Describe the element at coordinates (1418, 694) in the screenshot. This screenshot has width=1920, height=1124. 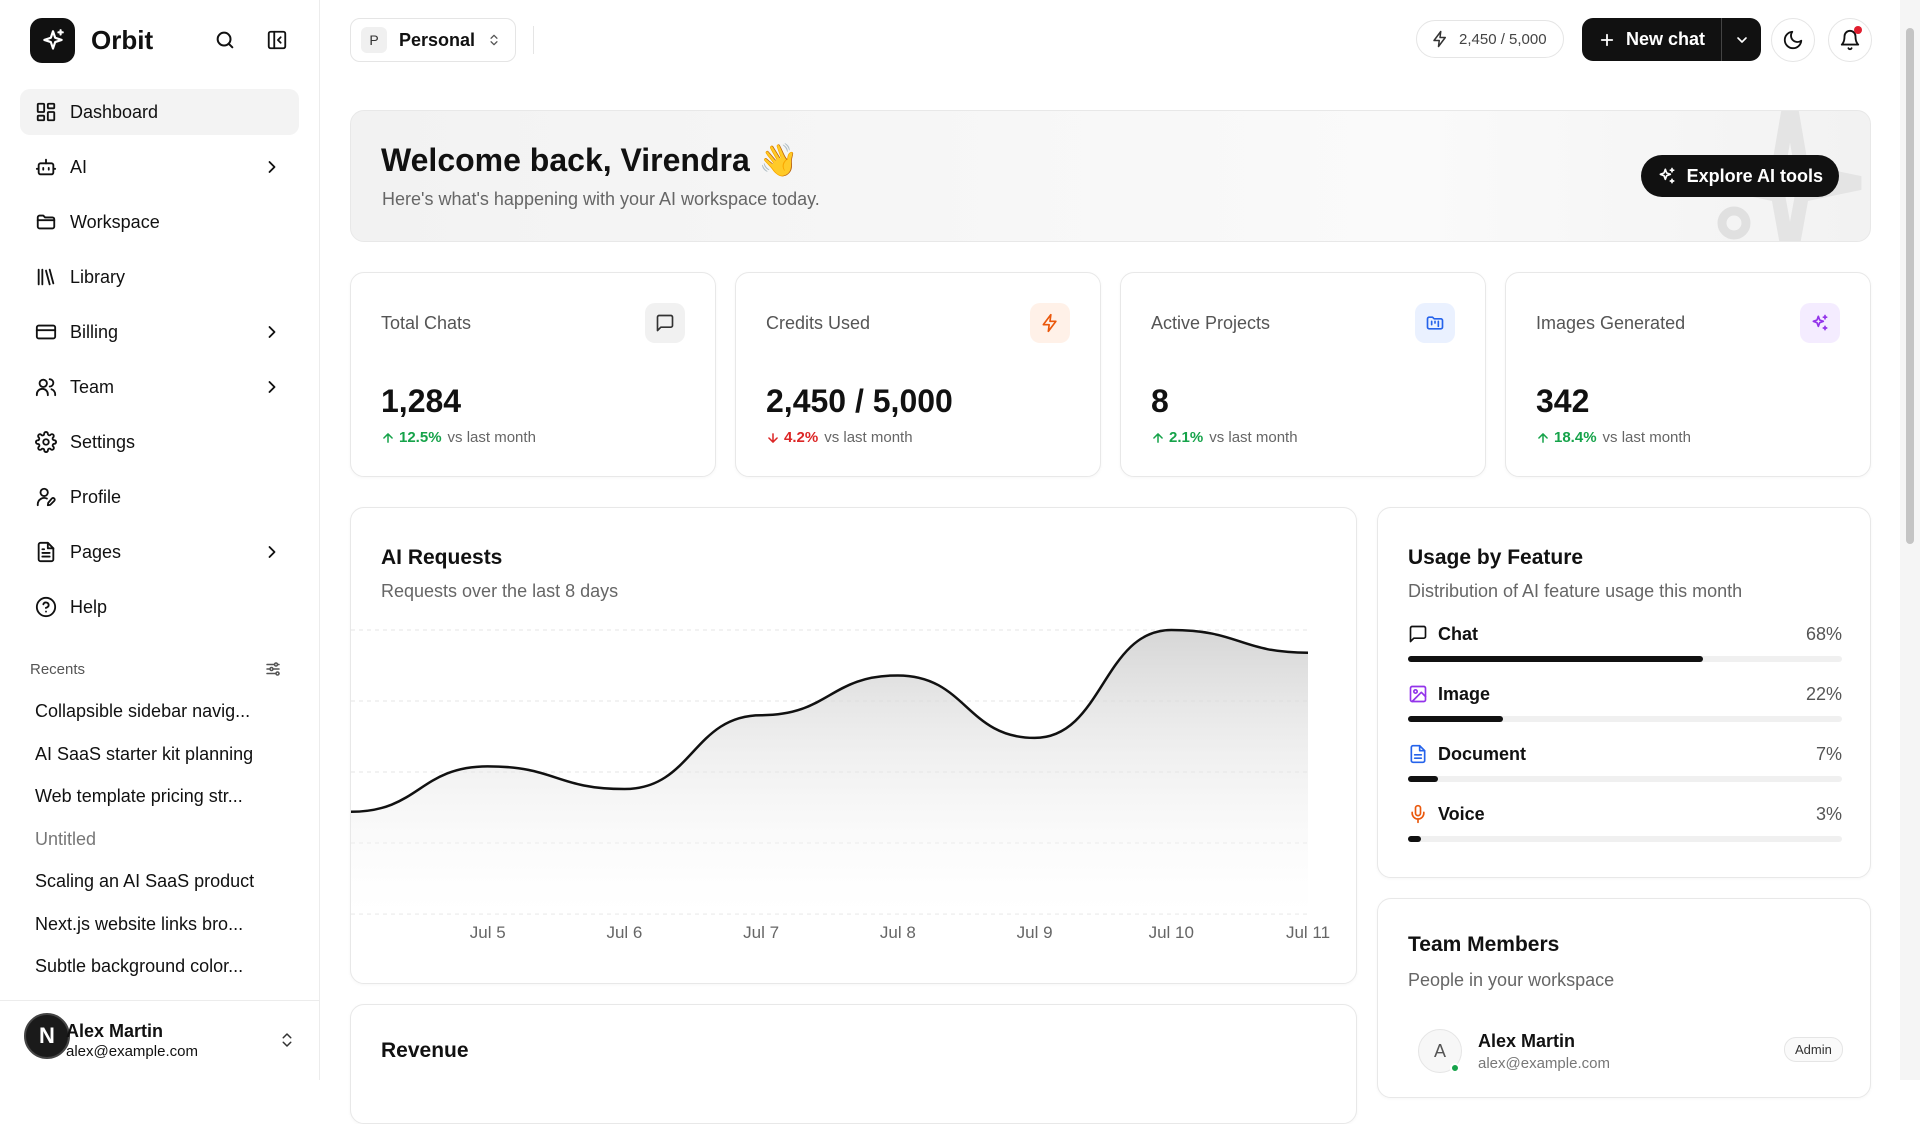
I see `image-icon` at that location.